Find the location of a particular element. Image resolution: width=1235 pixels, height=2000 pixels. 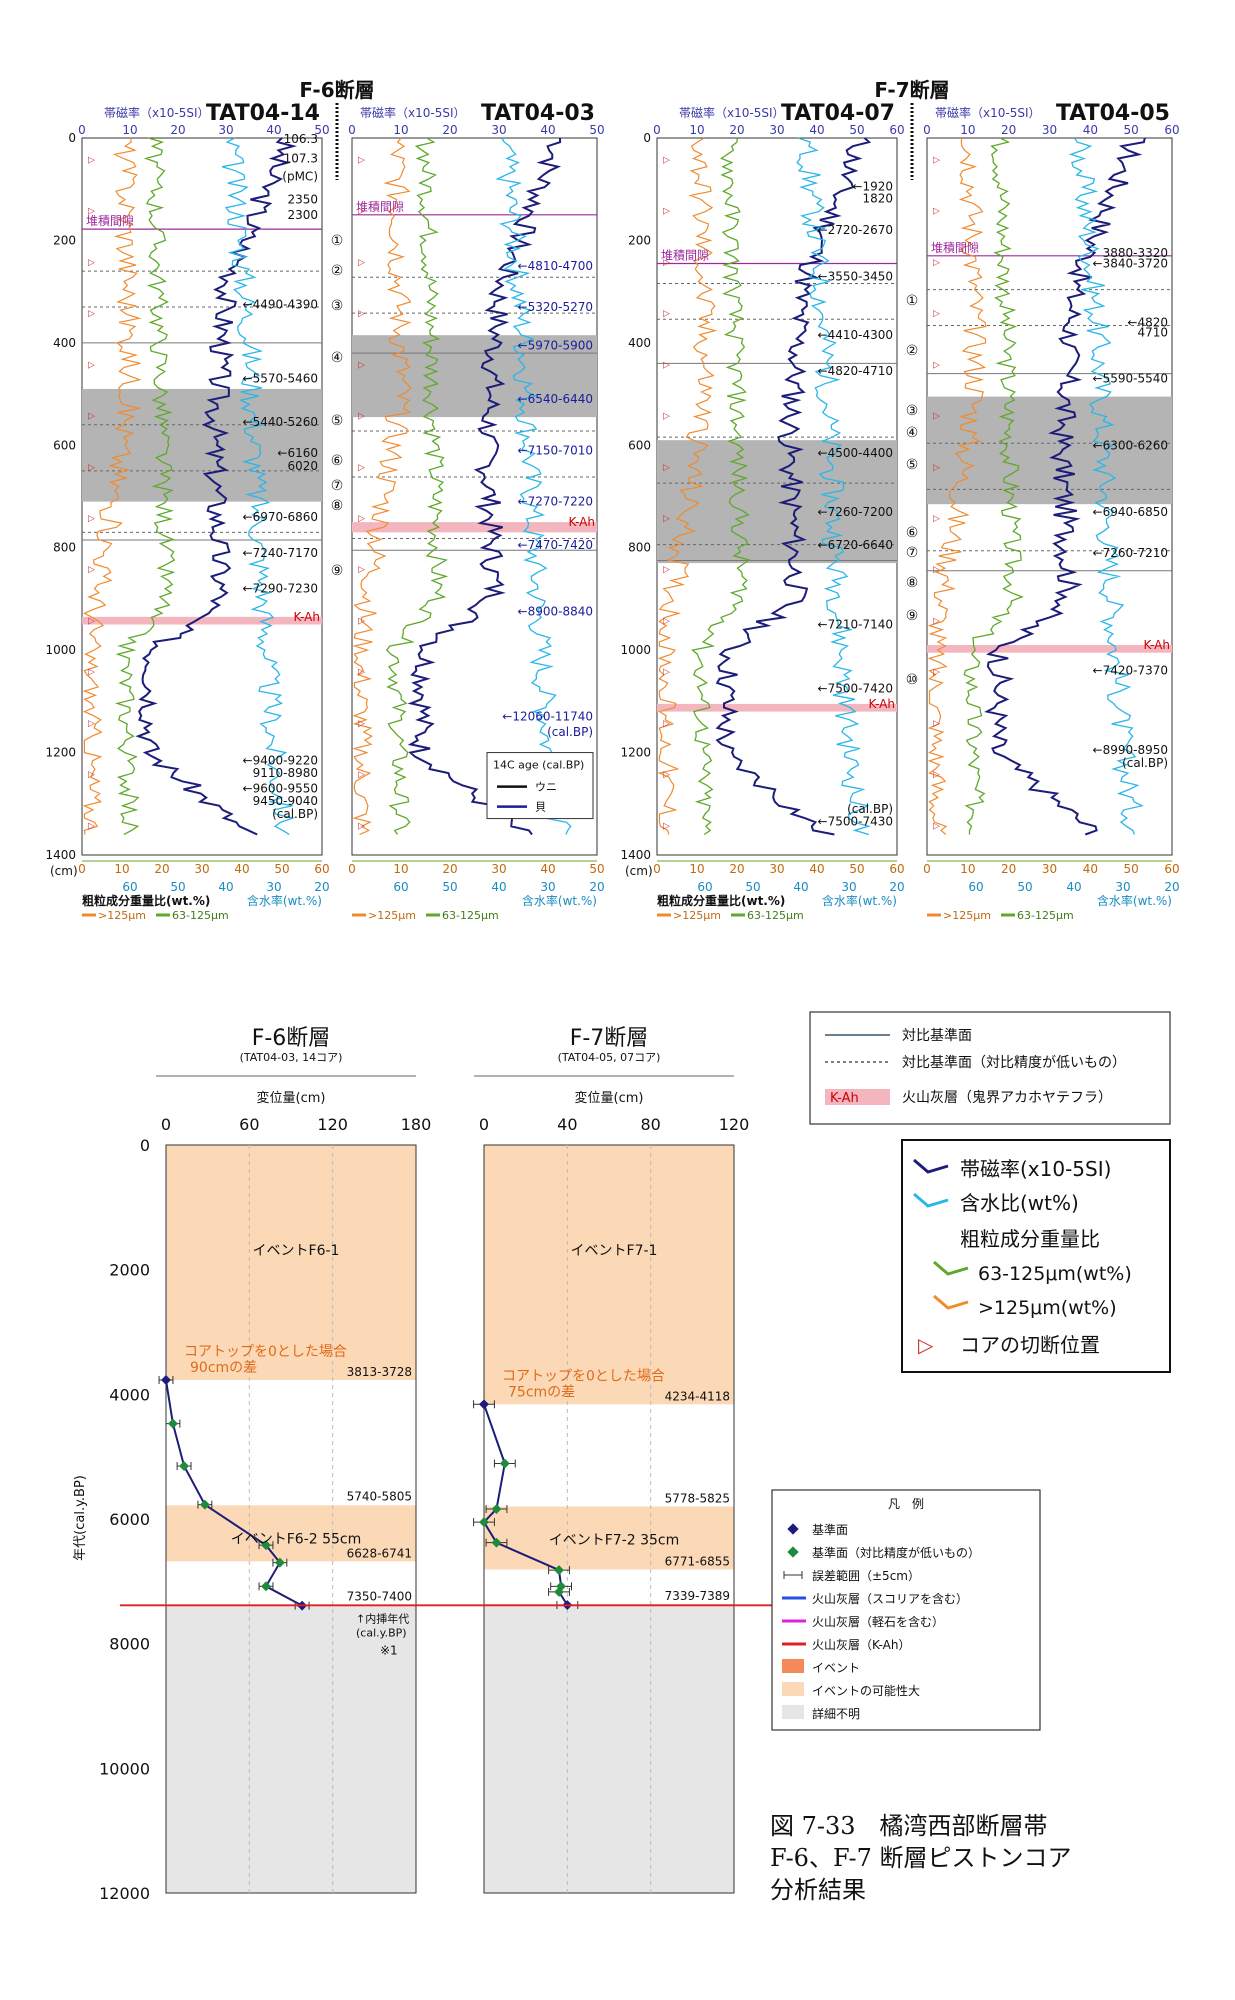

dated-label: ←9600-9550 is located at coordinates (280, 788).